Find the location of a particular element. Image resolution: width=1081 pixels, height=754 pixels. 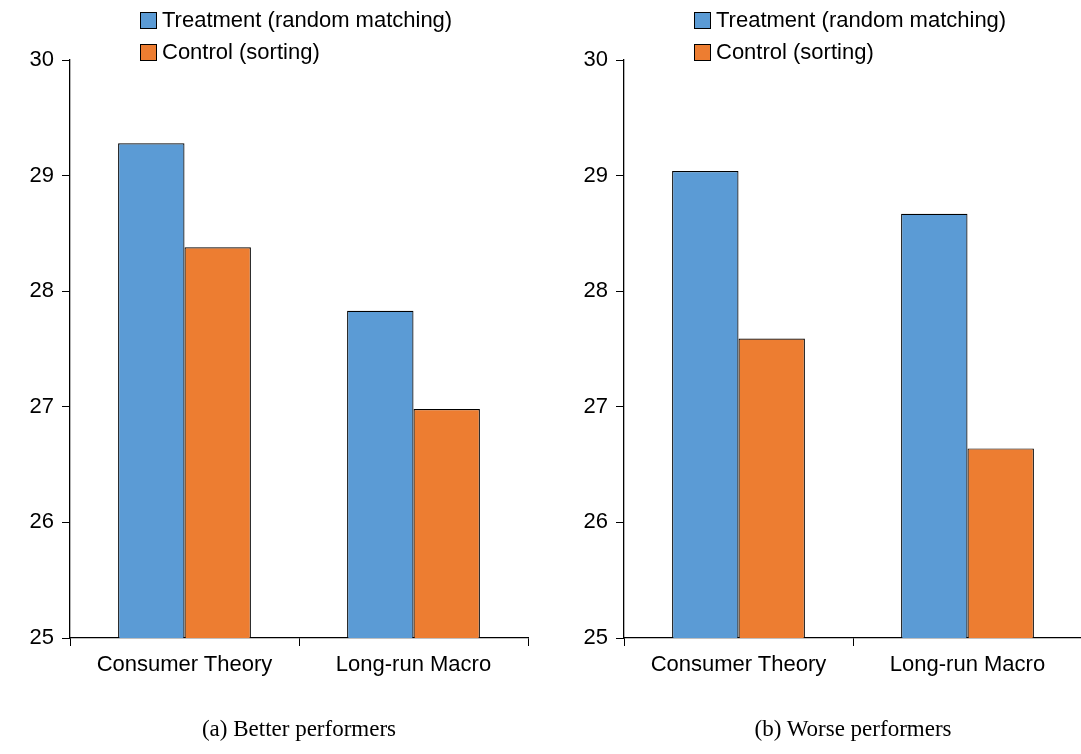

x-axis-title: (a) Better performers is located at coordinates (299, 729).